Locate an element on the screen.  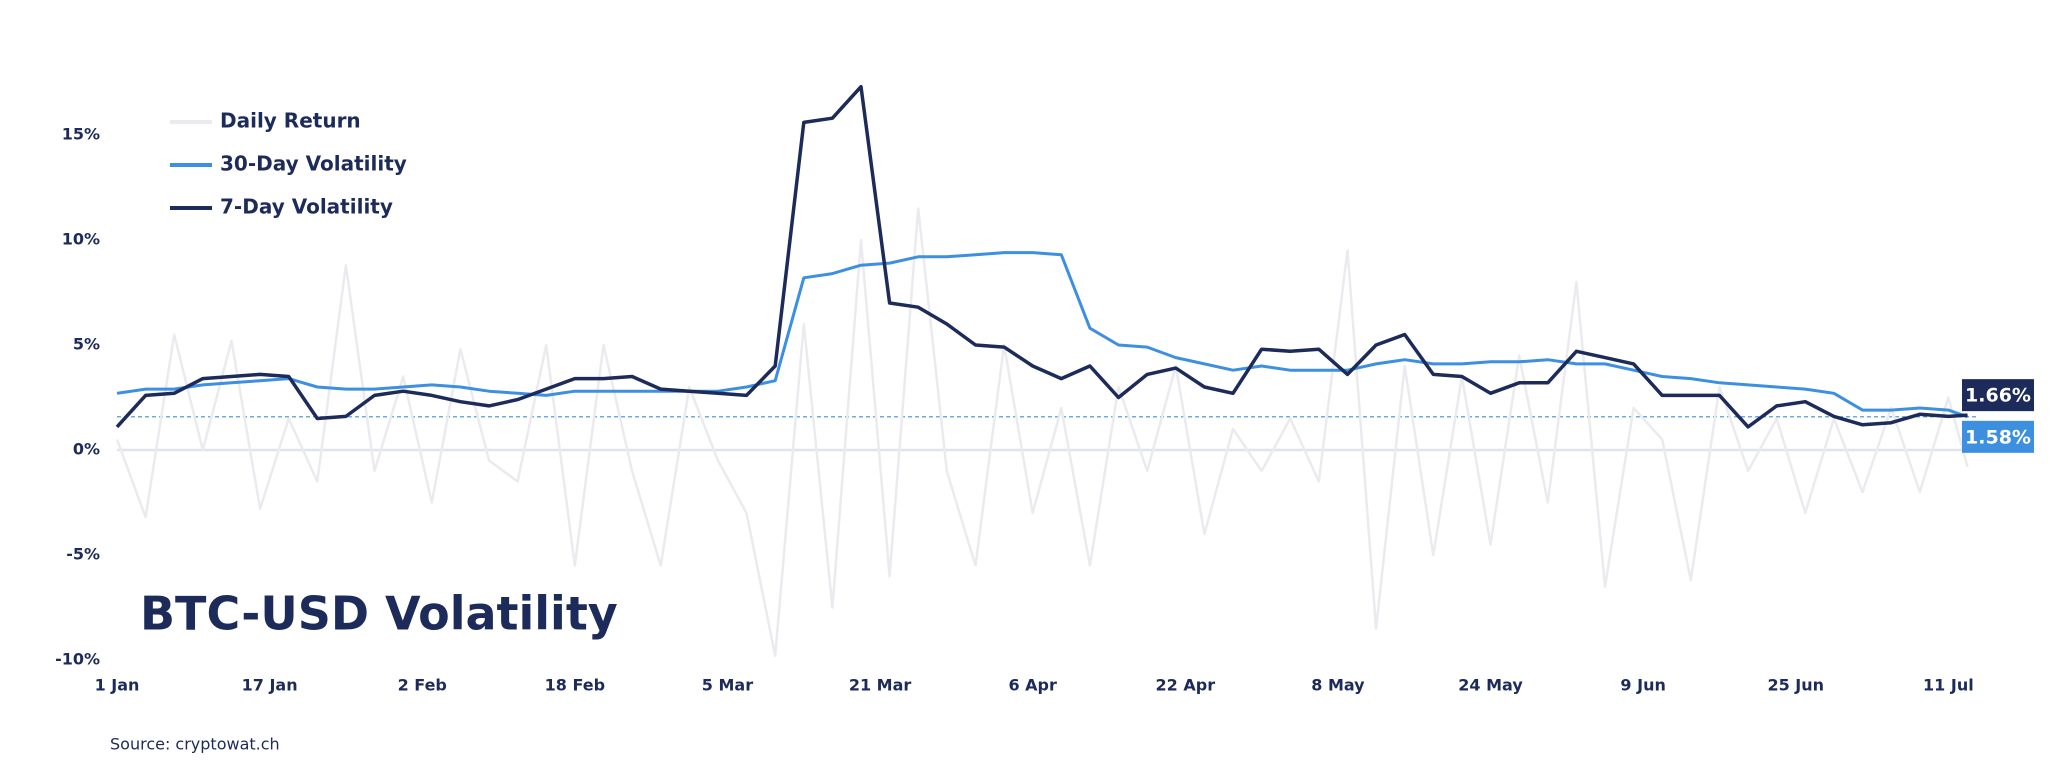
y-tick-label: -10% is located at coordinates (77, 659).